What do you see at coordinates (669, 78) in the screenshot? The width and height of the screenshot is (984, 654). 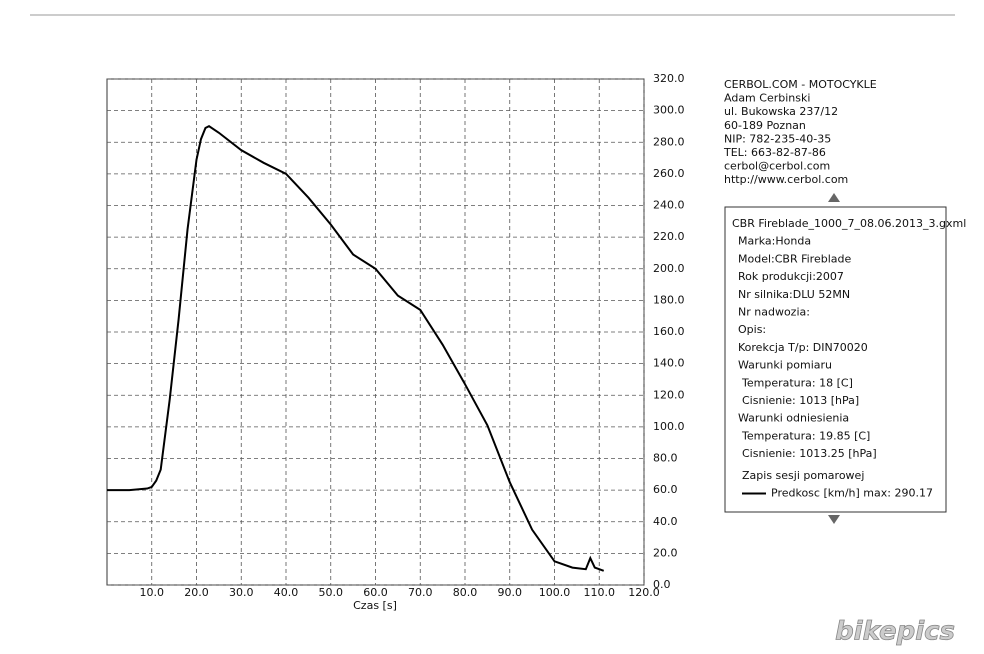 I see `y-tick-label: 320.0` at bounding box center [669, 78].